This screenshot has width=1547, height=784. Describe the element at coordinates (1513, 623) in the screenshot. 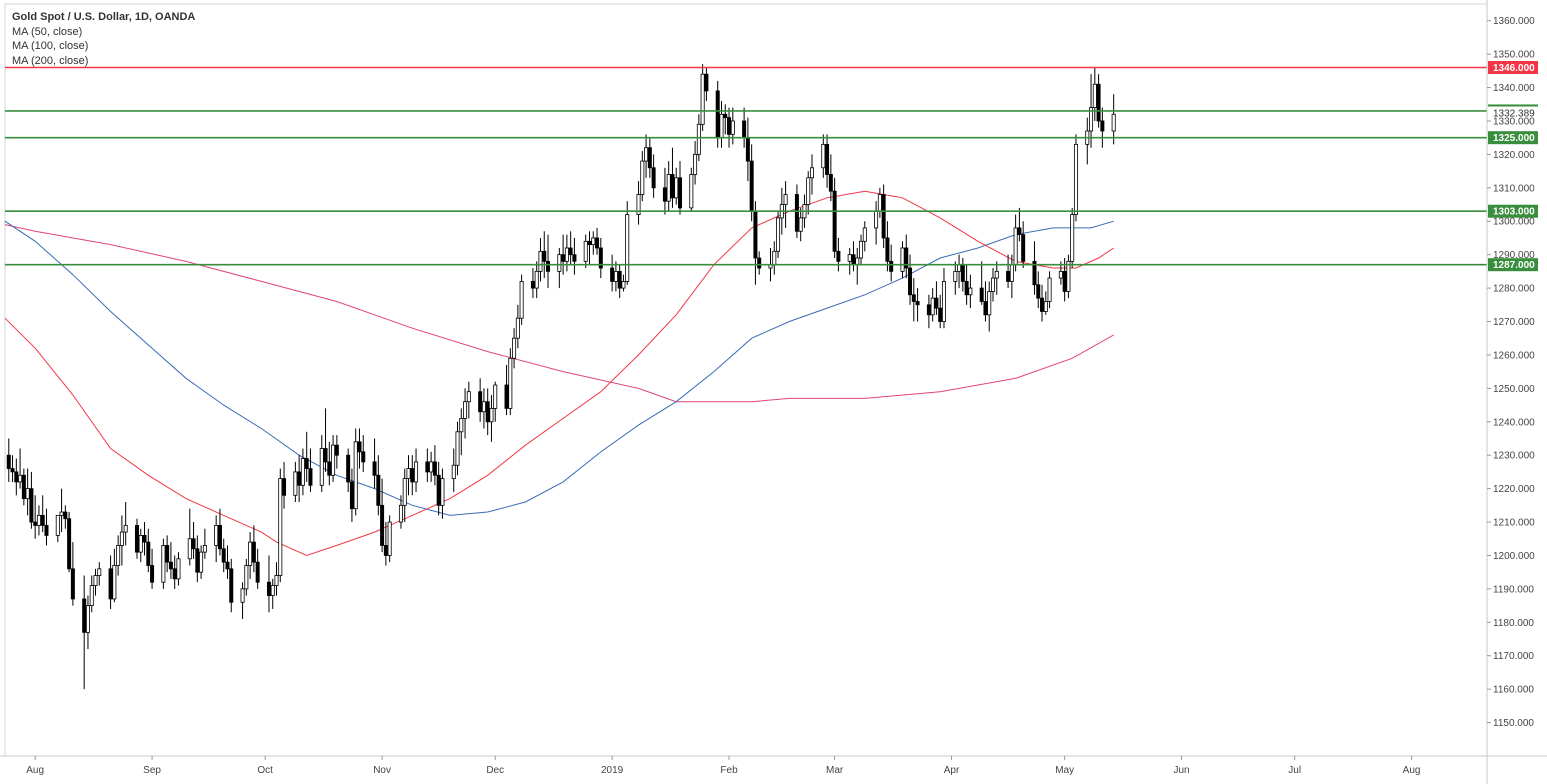

I see `y-tick-label: 1180.000` at that location.